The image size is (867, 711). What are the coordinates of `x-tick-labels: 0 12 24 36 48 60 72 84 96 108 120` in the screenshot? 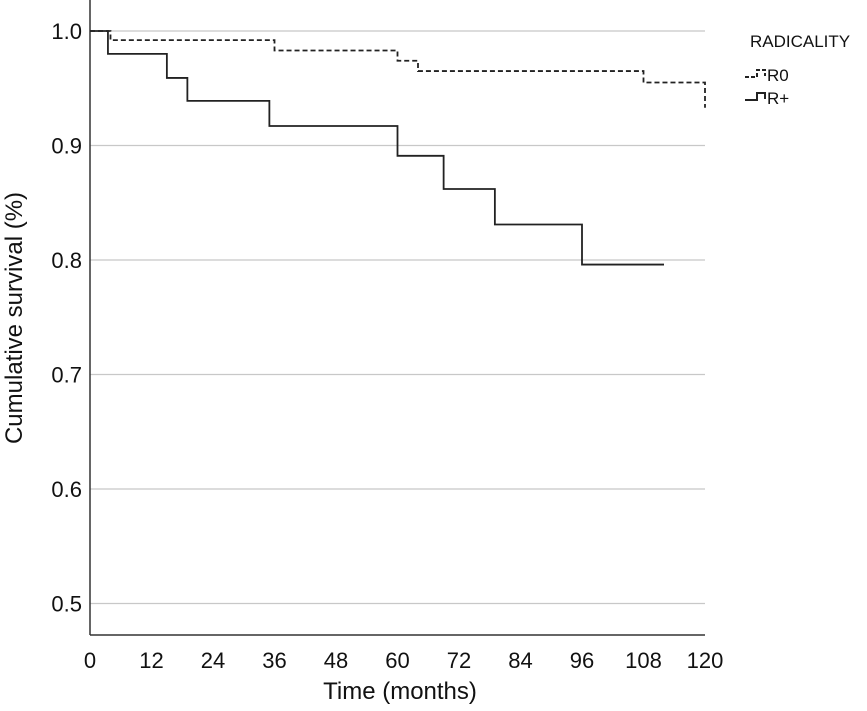 It's located at (403, 660).